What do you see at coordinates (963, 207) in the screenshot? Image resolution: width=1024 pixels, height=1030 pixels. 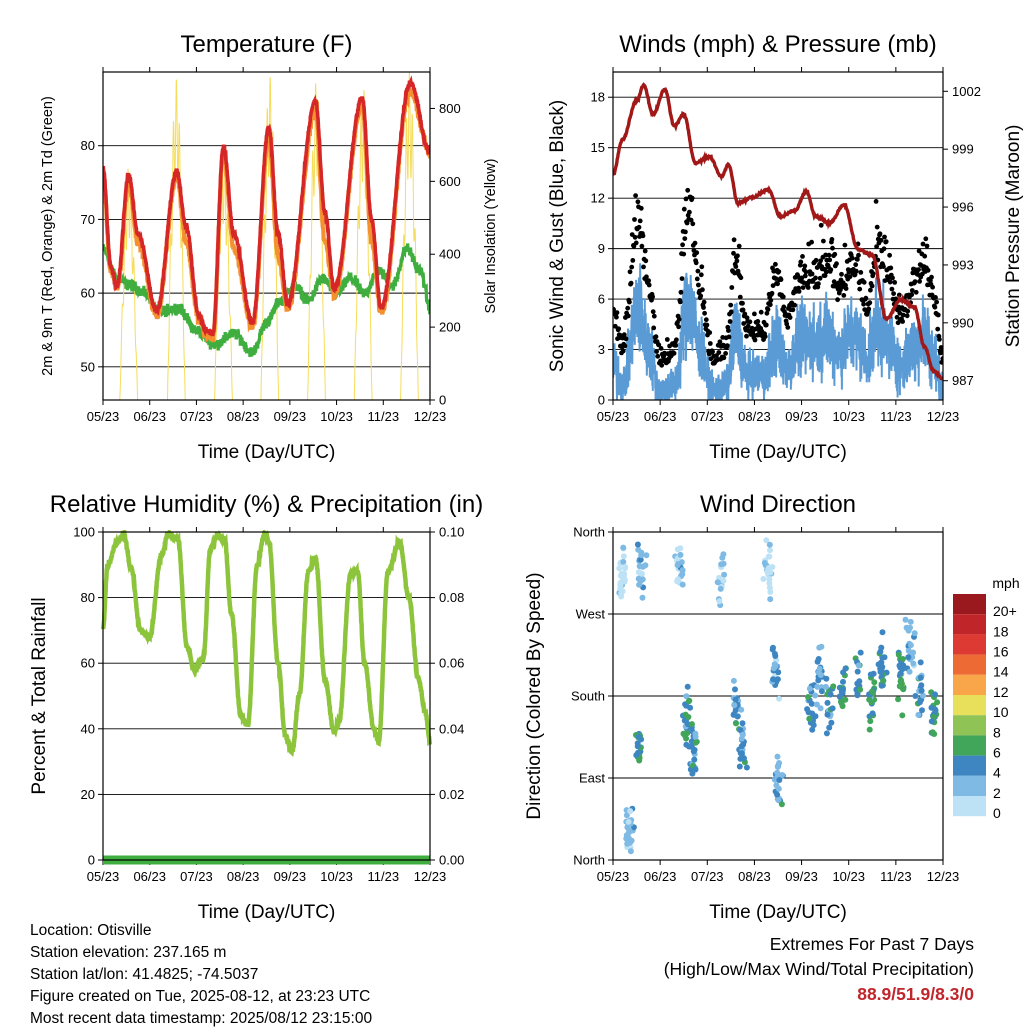 I see `y2-tick-label: 996` at bounding box center [963, 207].